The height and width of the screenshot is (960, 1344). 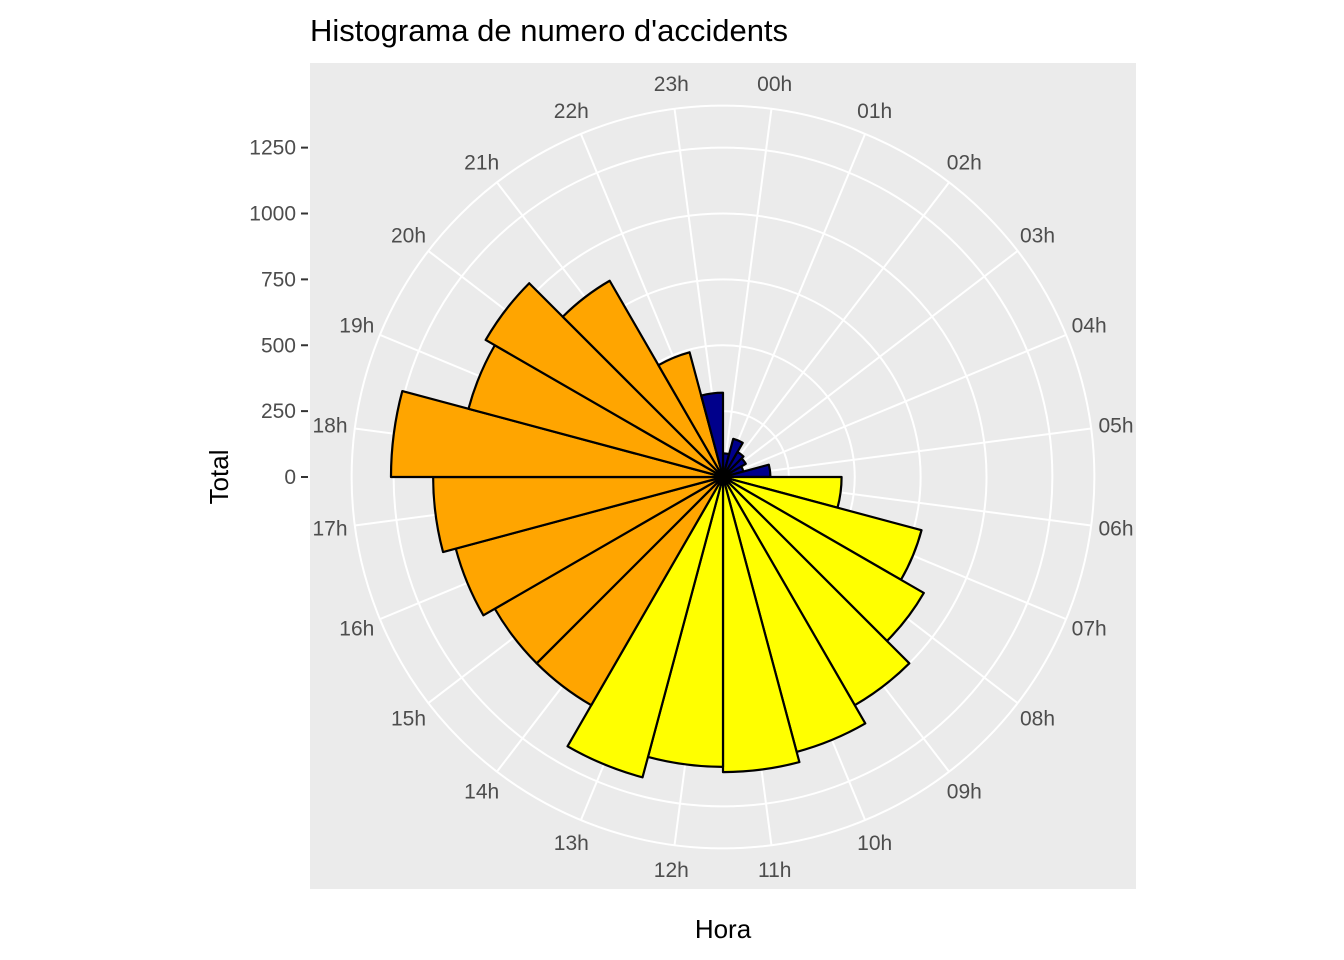 I want to click on grid-spoke-03h, so click(x=870, y=364).